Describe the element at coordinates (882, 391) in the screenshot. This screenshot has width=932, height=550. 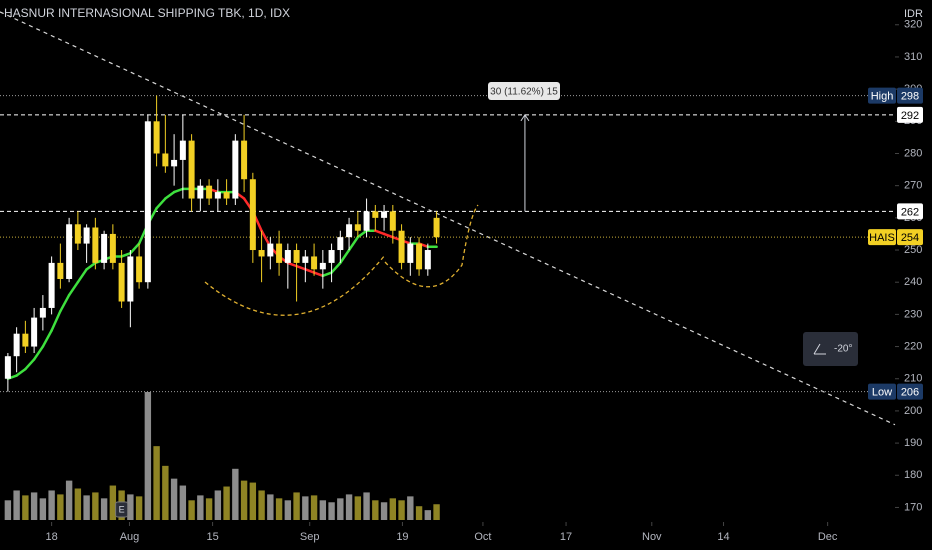
I see `price-tag-label-bg` at that location.